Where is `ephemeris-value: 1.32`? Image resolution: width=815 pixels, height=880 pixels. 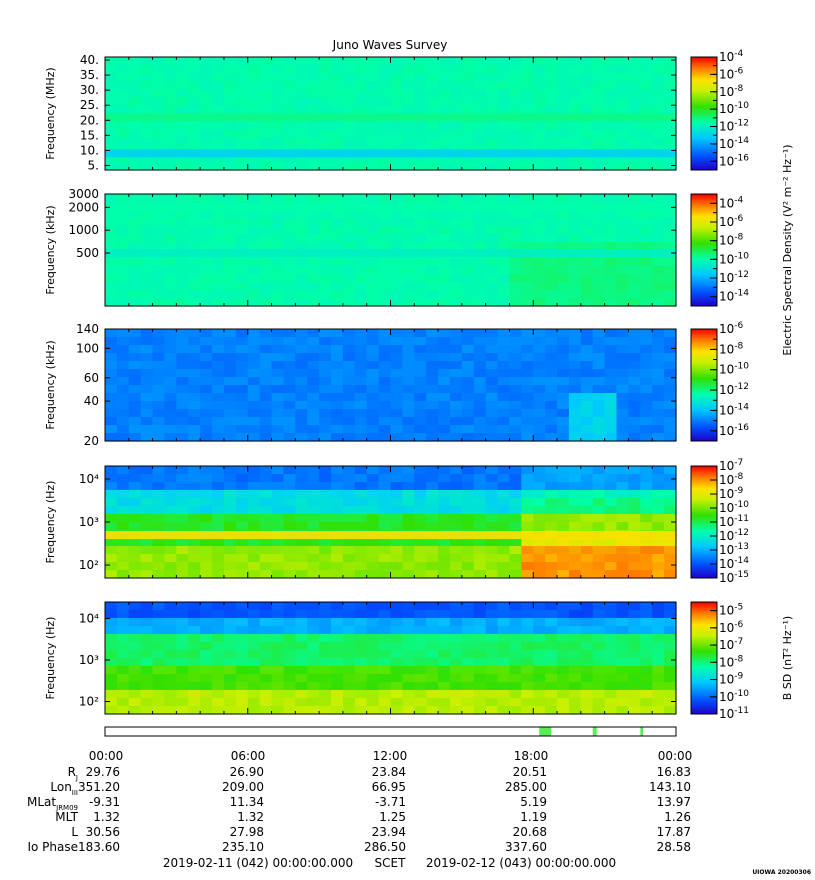
ephemeris-value: 1.32 is located at coordinates (106, 817).